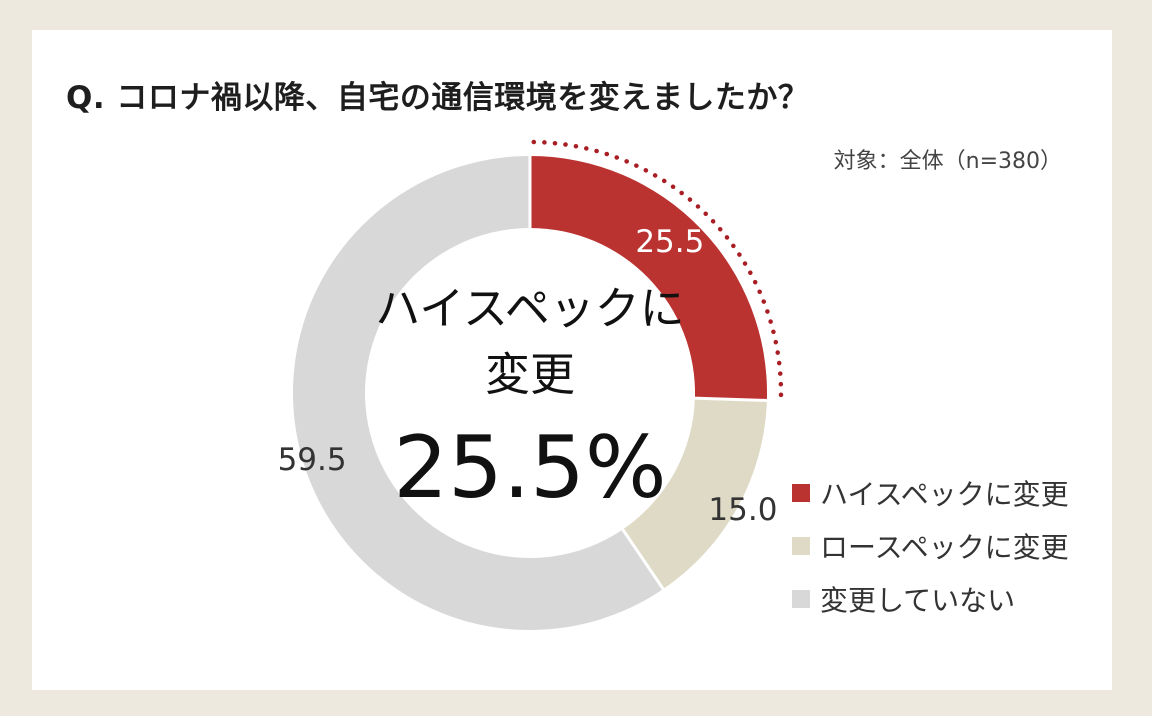 This screenshot has width=1152, height=716. Describe the element at coordinates (530, 468) in the screenshot. I see `center-value: 25.5%` at that location.